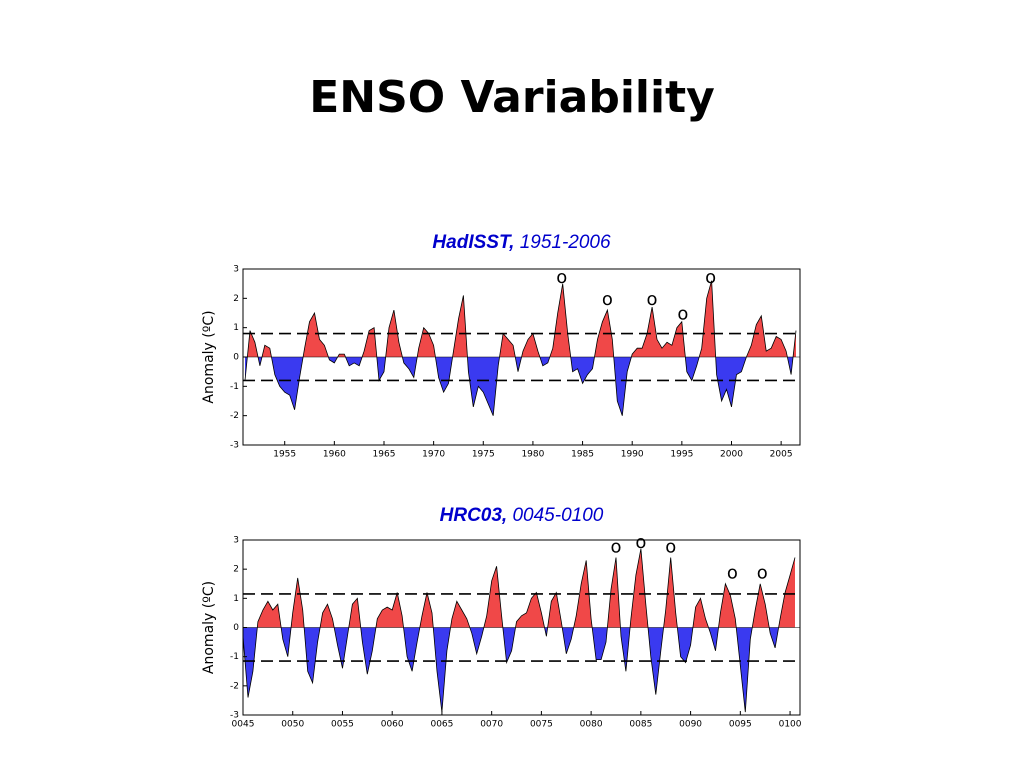  Describe the element at coordinates (541, 725) in the screenshot. I see `x-tick-label: 0075` at that location.